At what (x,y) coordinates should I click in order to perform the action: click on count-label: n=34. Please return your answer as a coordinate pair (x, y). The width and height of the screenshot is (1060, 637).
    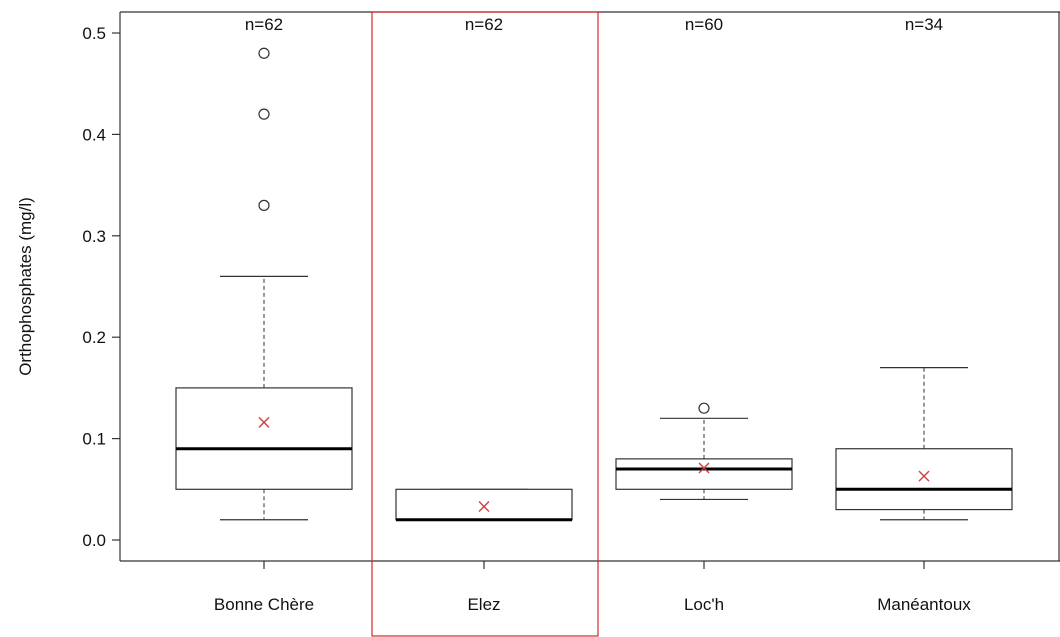
    Looking at the image, I should click on (924, 24).